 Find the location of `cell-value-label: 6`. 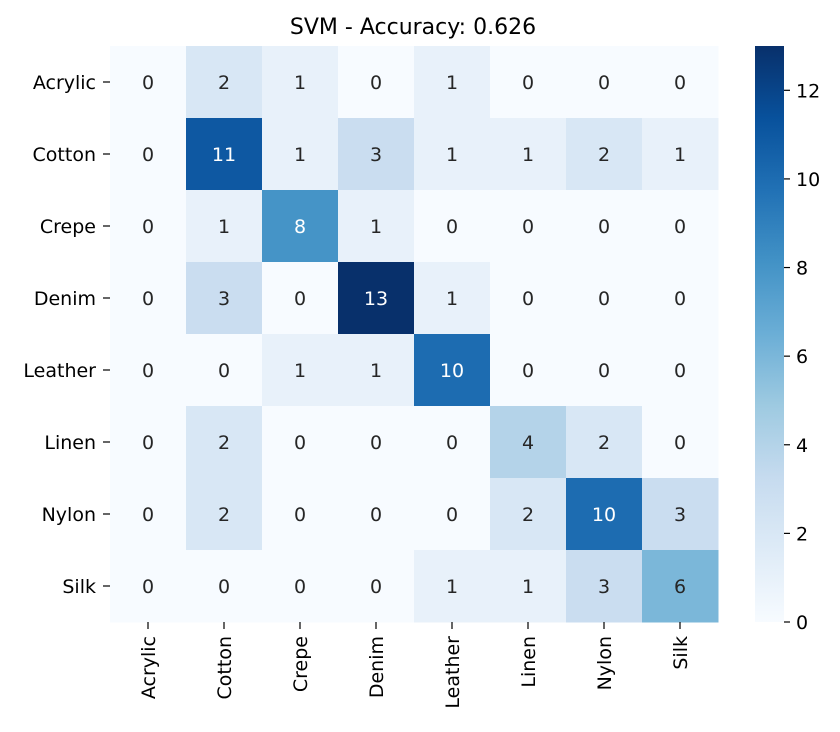

cell-value-label: 6 is located at coordinates (680, 587).